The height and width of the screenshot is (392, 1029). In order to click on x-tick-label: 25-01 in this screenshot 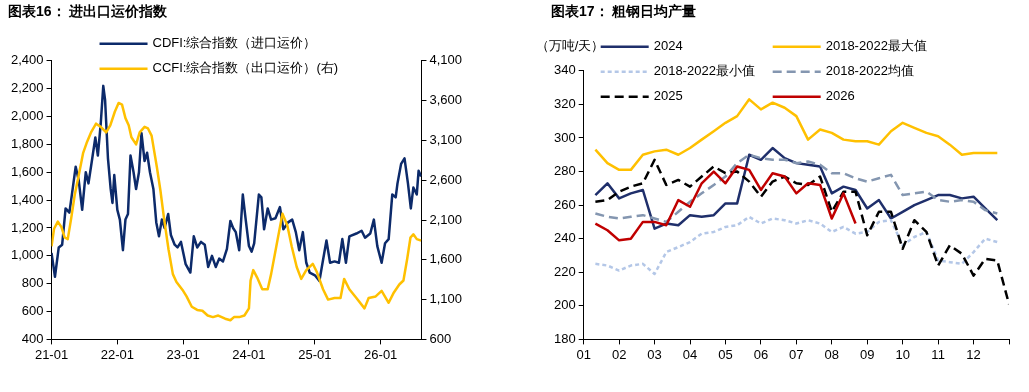, I will do `click(315, 354)`.